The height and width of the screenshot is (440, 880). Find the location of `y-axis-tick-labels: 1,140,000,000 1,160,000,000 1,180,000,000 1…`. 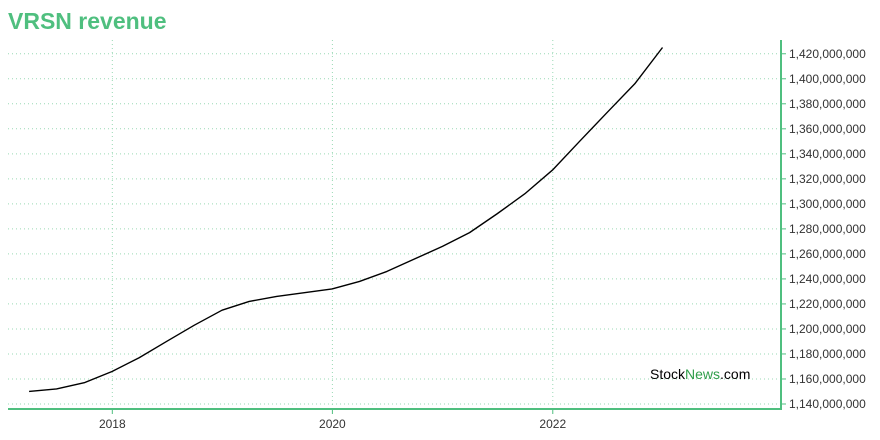

y-axis-tick-labels: 1,140,000,000 1,160,000,000 1,180,000,000 1… is located at coordinates (827, 229).